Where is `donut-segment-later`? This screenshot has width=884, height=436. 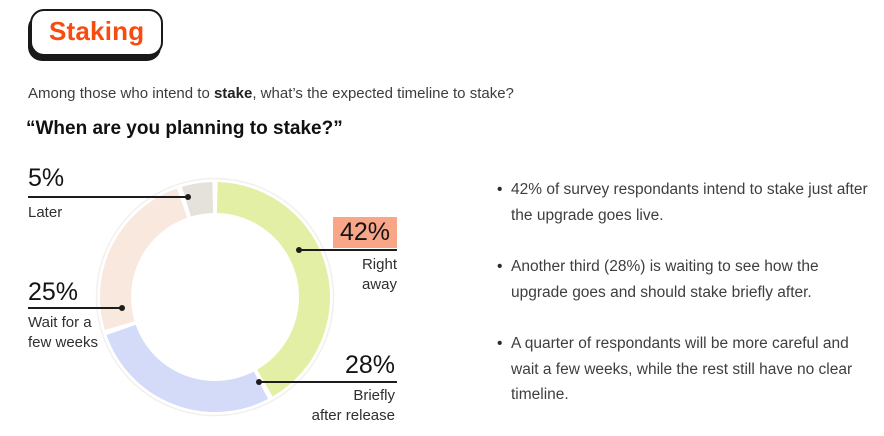
donut-segment-later is located at coordinates (197, 199).